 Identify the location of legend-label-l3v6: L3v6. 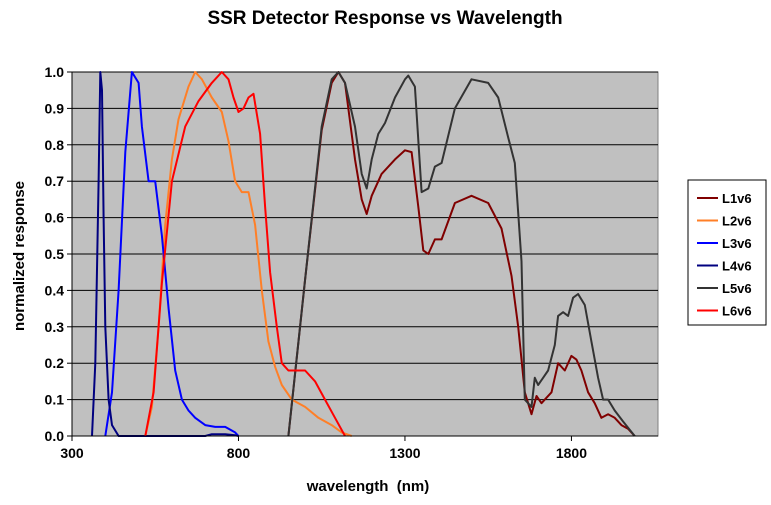
(737, 243).